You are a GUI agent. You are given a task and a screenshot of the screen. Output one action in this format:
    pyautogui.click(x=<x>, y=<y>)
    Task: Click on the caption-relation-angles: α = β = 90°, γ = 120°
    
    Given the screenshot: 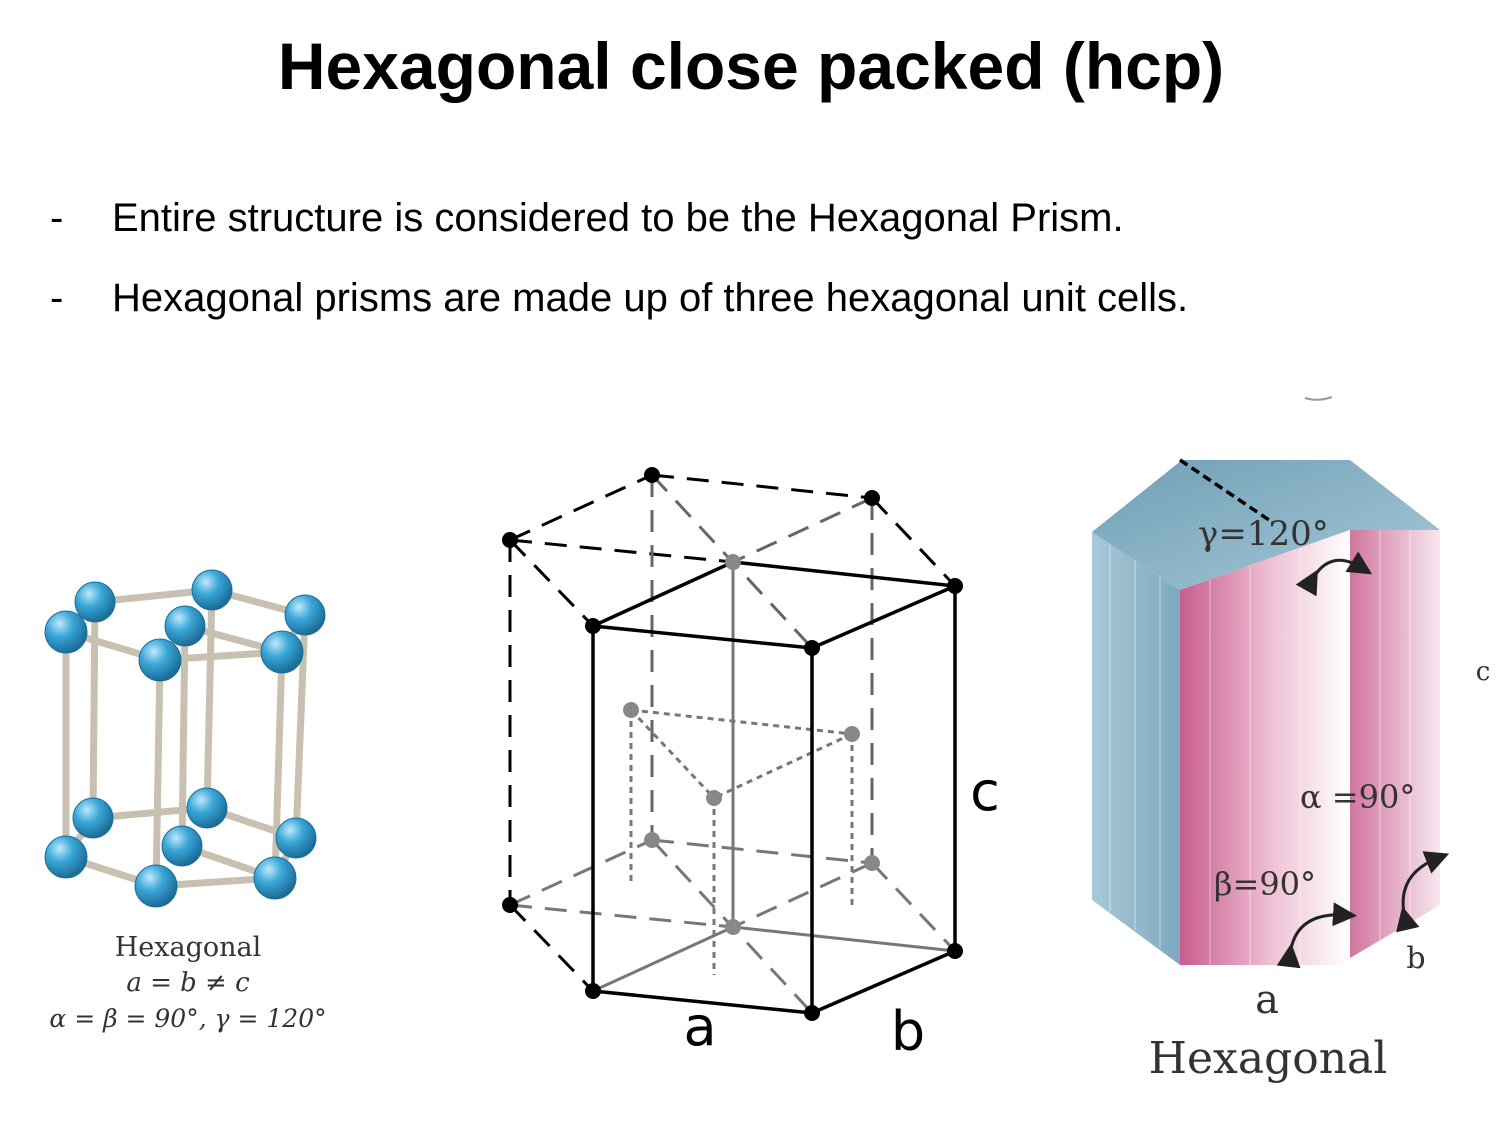 What is the action you would take?
    pyautogui.click(x=187, y=1018)
    